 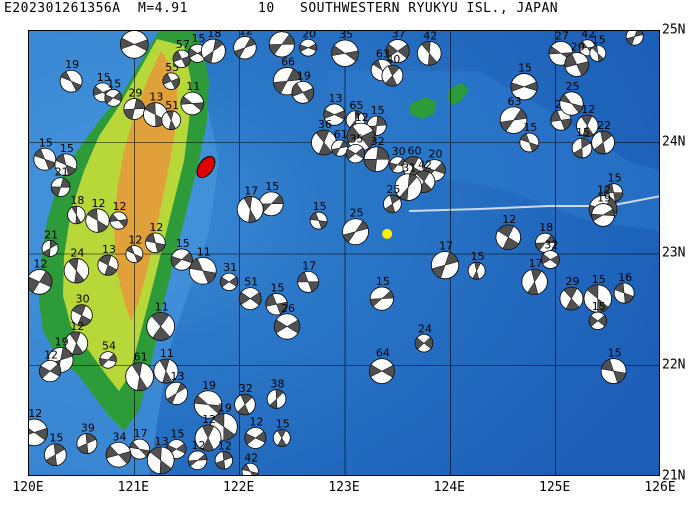 What do you see at coordinates (533, 203) in the screenshot?
I see `plate-boundary` at bounding box center [533, 203].